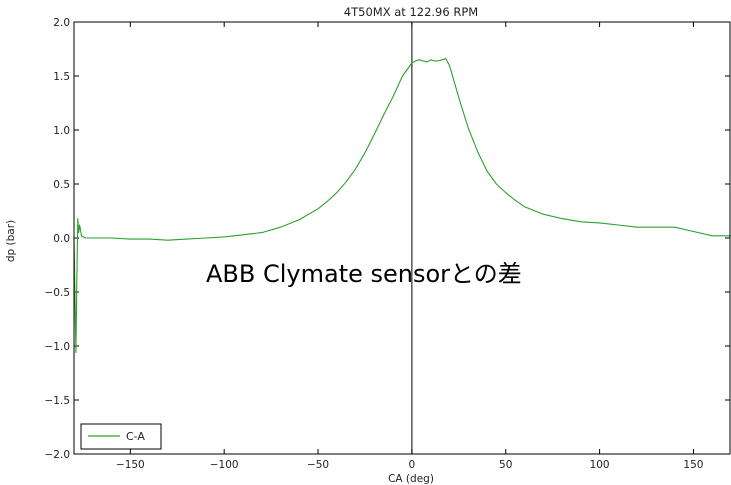  What do you see at coordinates (318, 465) in the screenshot?
I see `x-tick-label: −50` at bounding box center [318, 465].